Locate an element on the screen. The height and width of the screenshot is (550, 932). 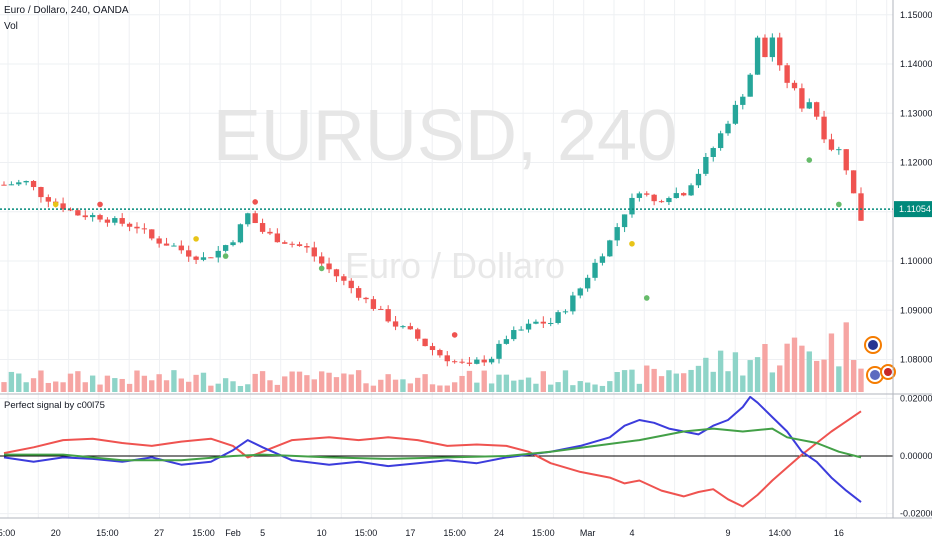
time-tick-label: 17 is located at coordinates (410, 533).